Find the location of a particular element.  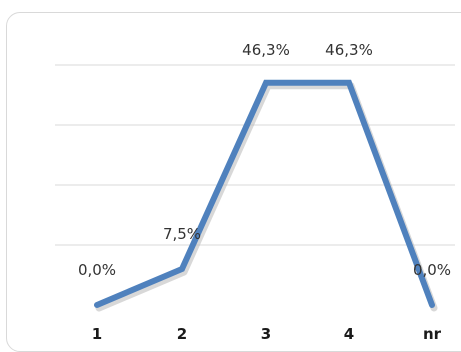

data-label-1: 0,0% is located at coordinates (97, 270).